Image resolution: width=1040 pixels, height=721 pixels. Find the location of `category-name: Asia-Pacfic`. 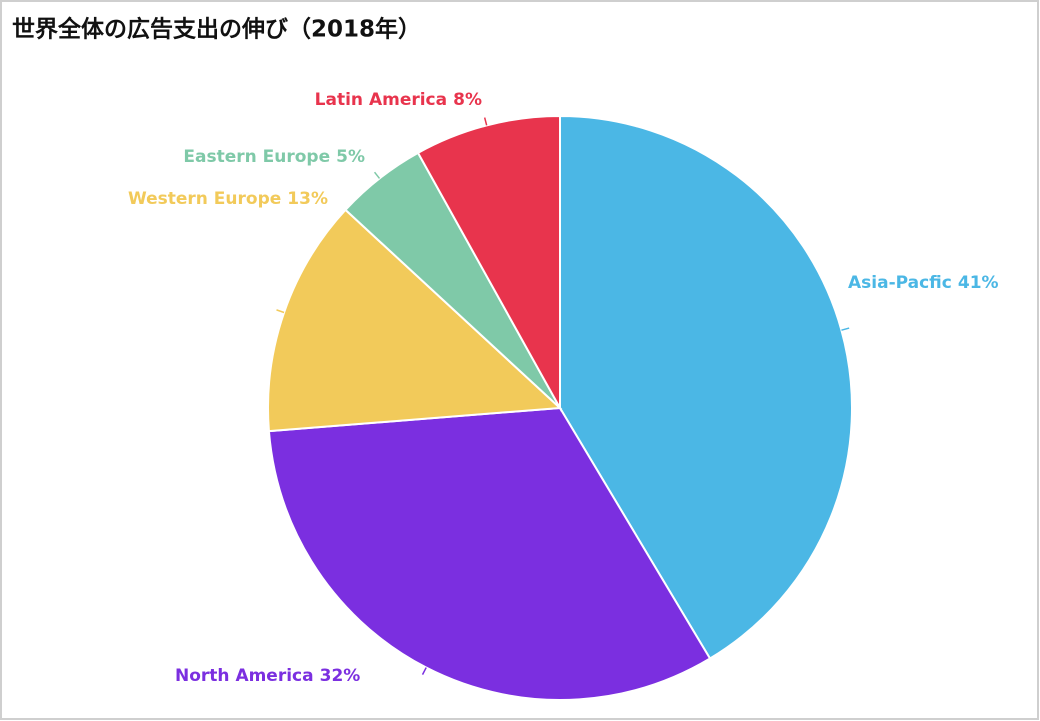

category-name: Asia-Pacfic is located at coordinates (900, 283).